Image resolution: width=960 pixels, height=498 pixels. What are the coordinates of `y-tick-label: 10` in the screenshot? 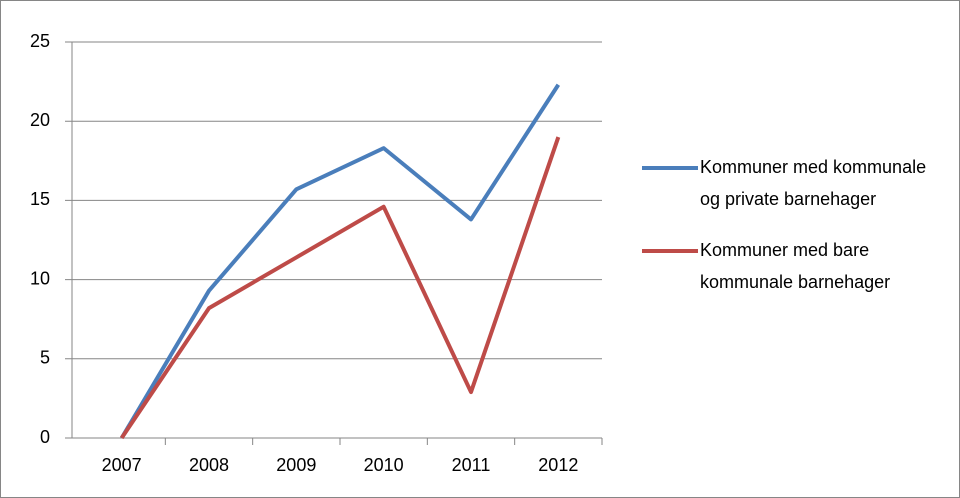 It's located at (40, 278).